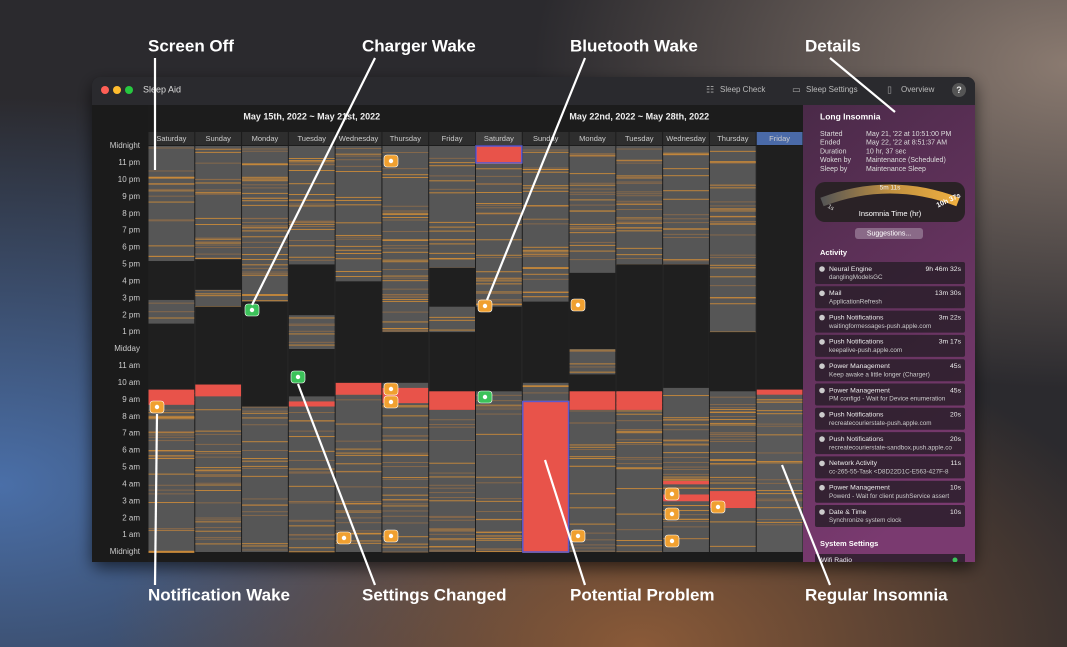 This screenshot has height=647, width=1067. I want to click on activity-duration: 11s, so click(956, 463).